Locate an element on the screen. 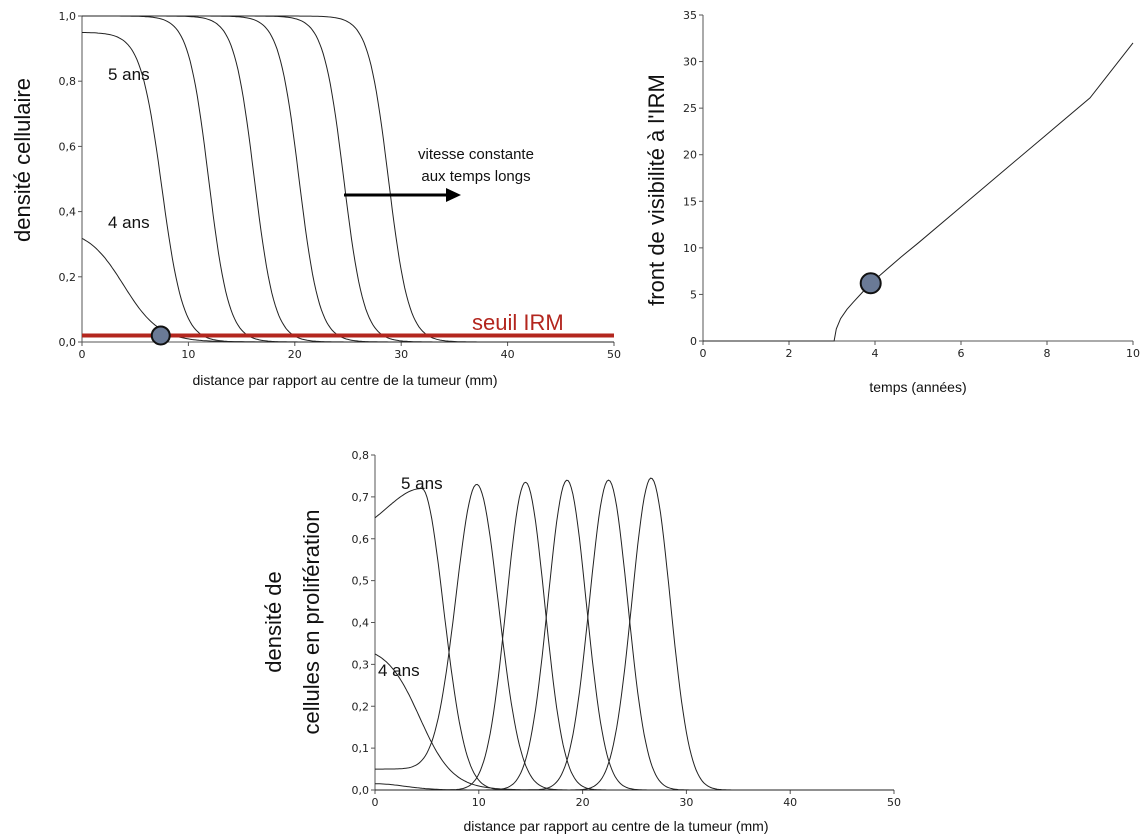 This screenshot has height=836, width=1146. density-ytick-label: 0,2 is located at coordinates (68, 277).